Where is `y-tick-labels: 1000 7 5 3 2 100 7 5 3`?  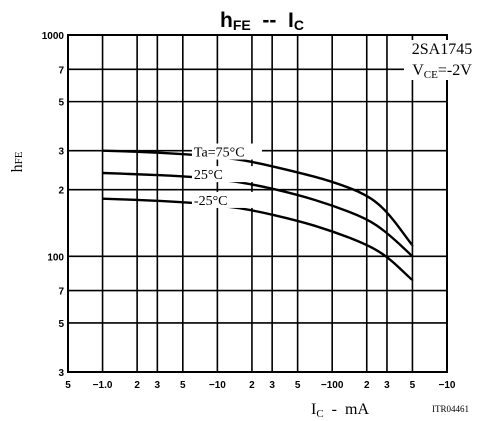 y-tick-labels: 1000 7 5 3 2 100 7 5 3 is located at coordinates (53, 205).